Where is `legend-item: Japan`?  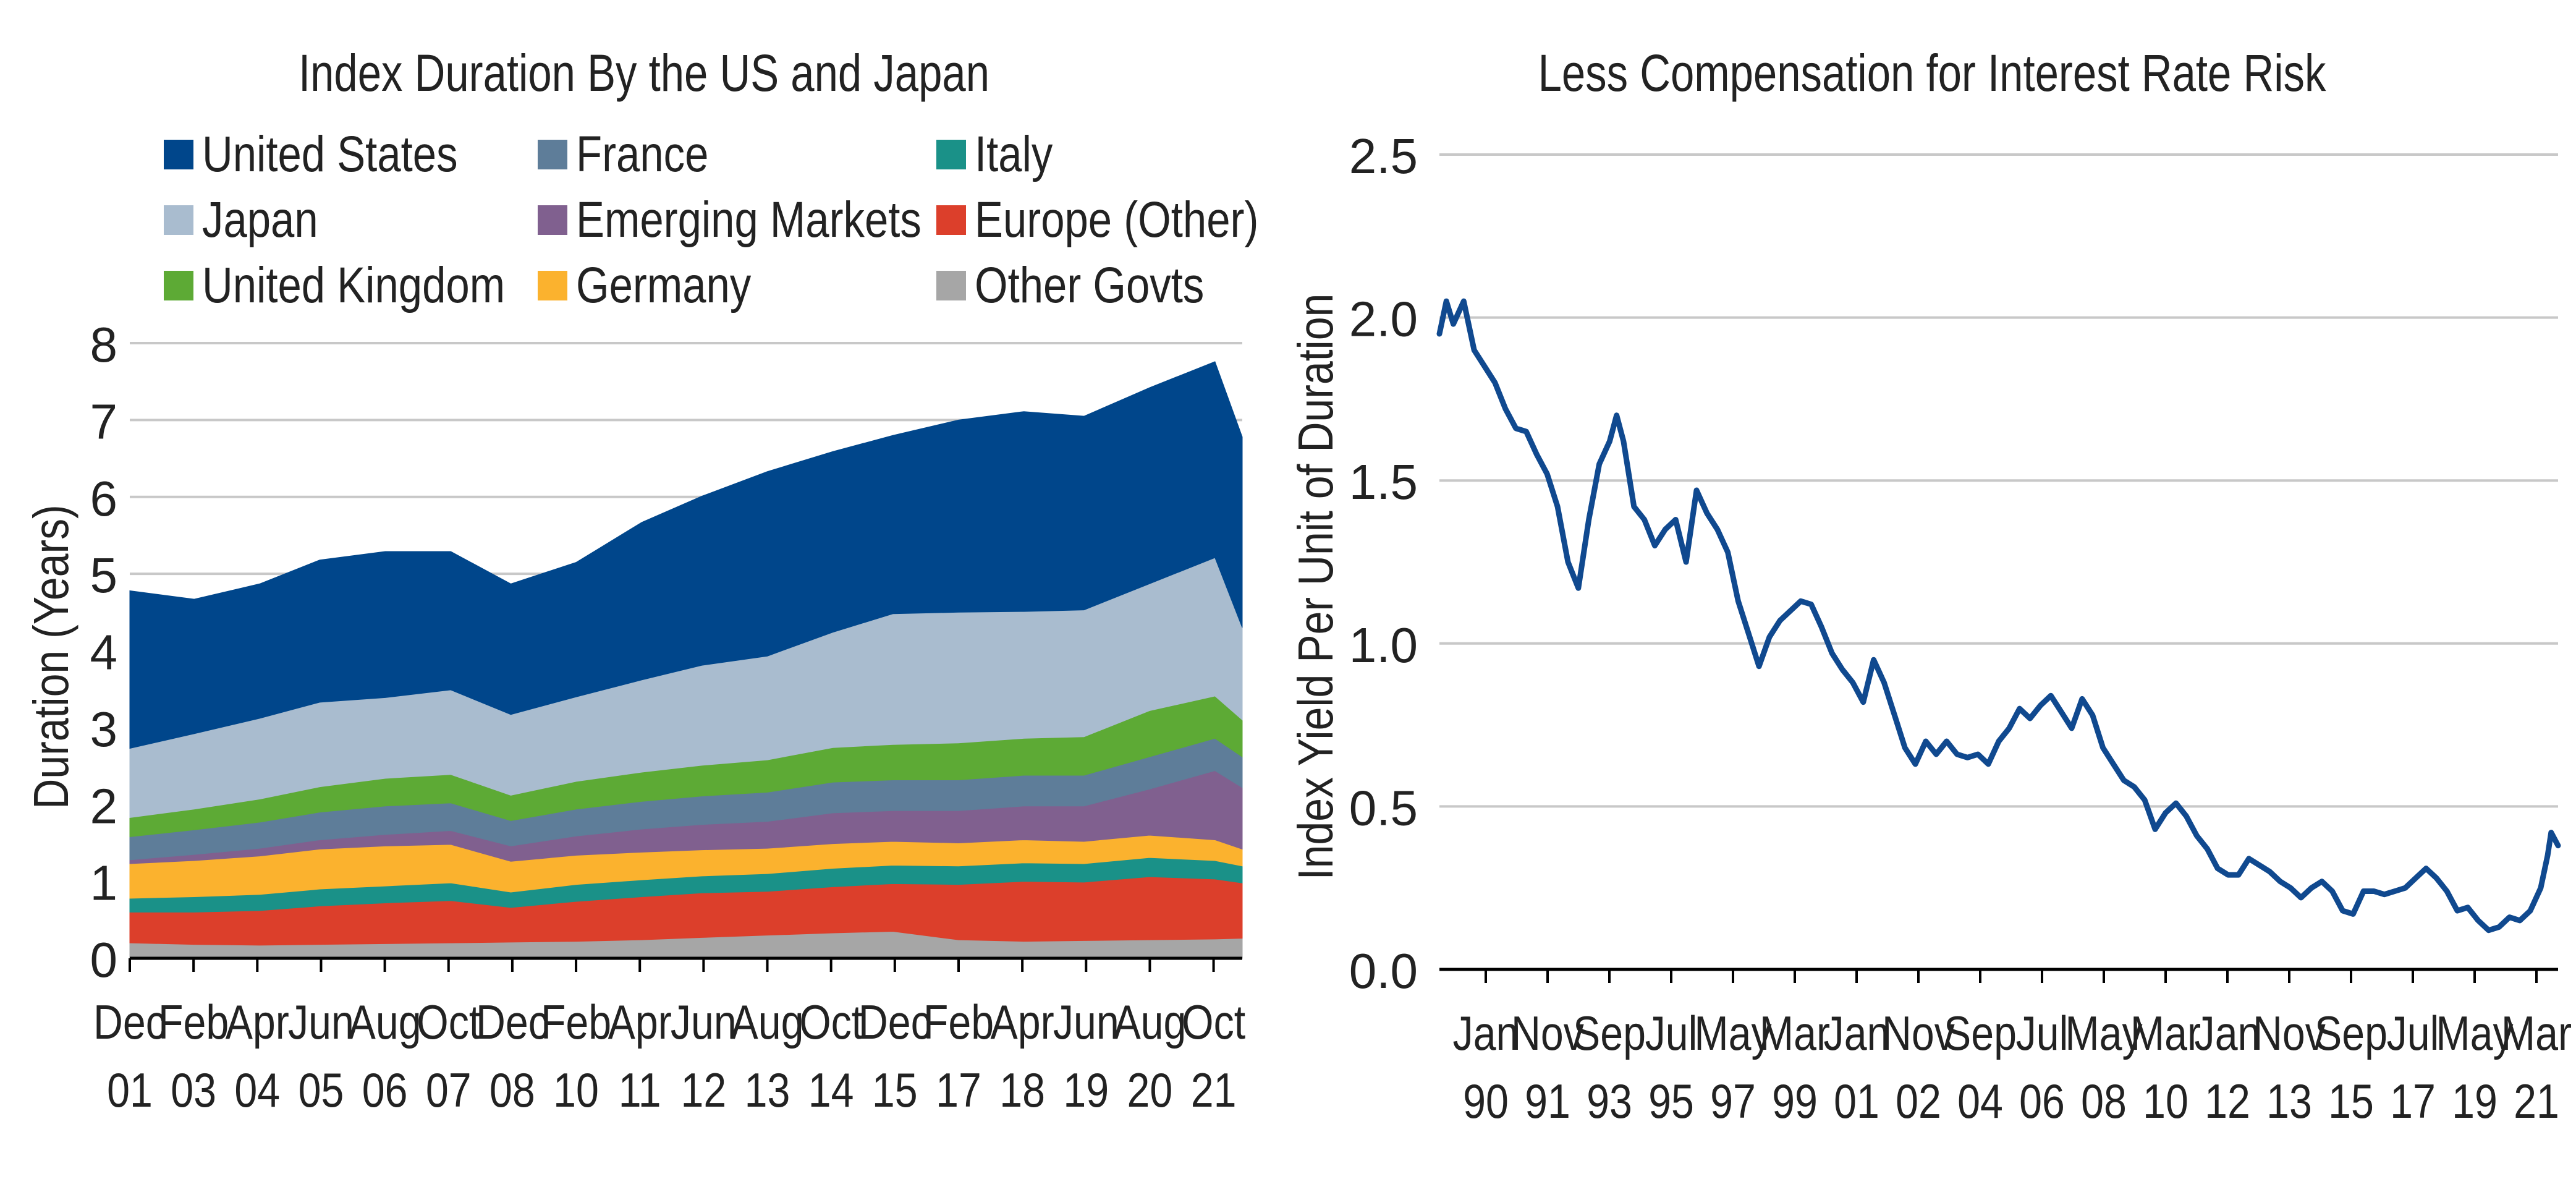
legend-item: Japan is located at coordinates (252, 220).